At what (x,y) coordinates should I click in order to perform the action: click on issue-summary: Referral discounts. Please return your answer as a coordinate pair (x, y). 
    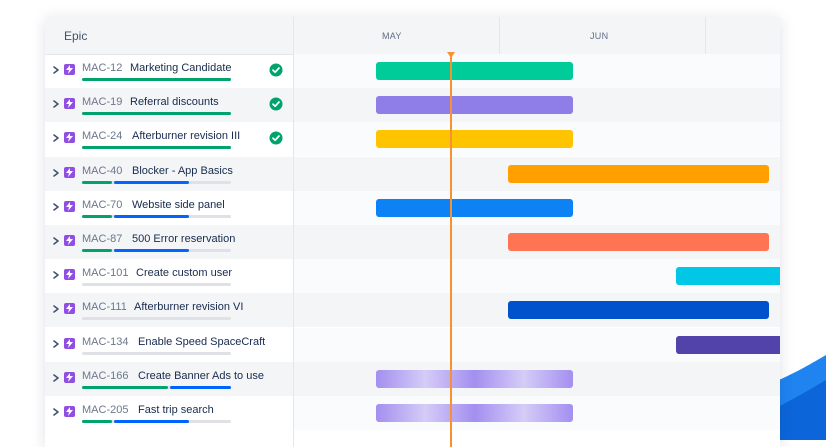
    Looking at the image, I should click on (174, 102).